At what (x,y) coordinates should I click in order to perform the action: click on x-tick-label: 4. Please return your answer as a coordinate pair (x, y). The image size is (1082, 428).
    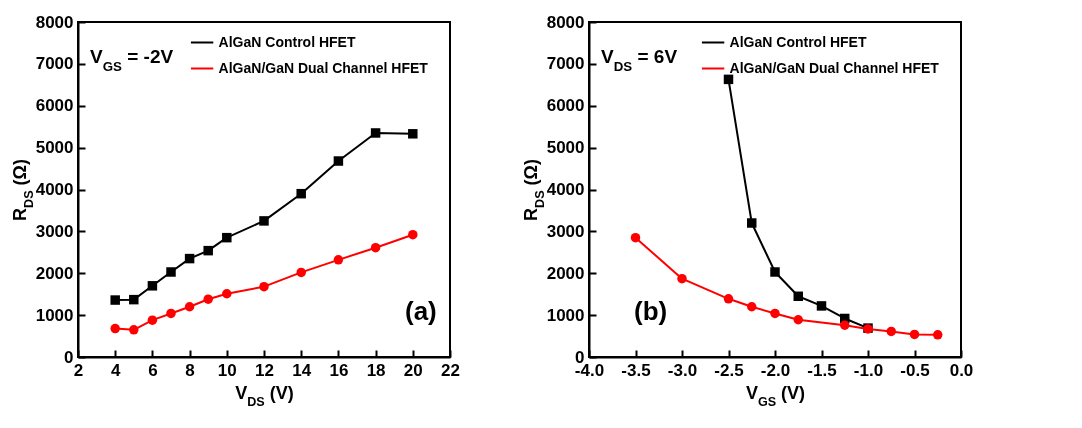
    Looking at the image, I should click on (115, 370).